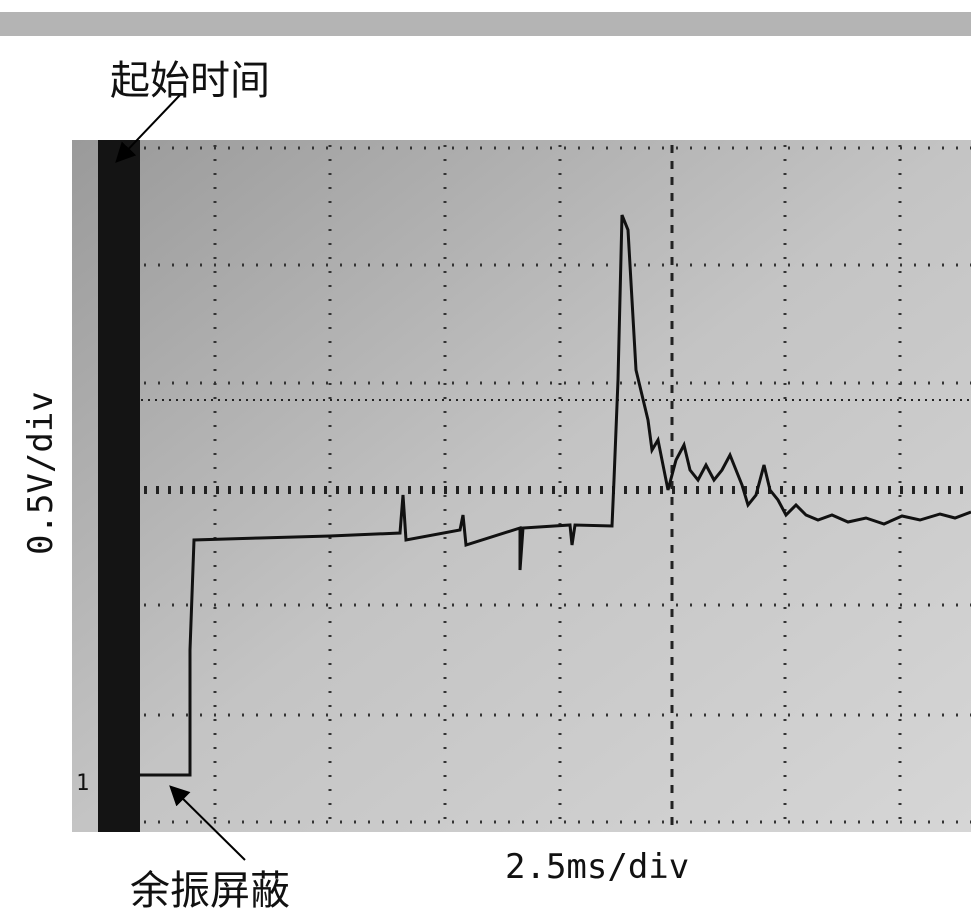 The image size is (971, 914). I want to click on blanking-bar, so click(119, 486).